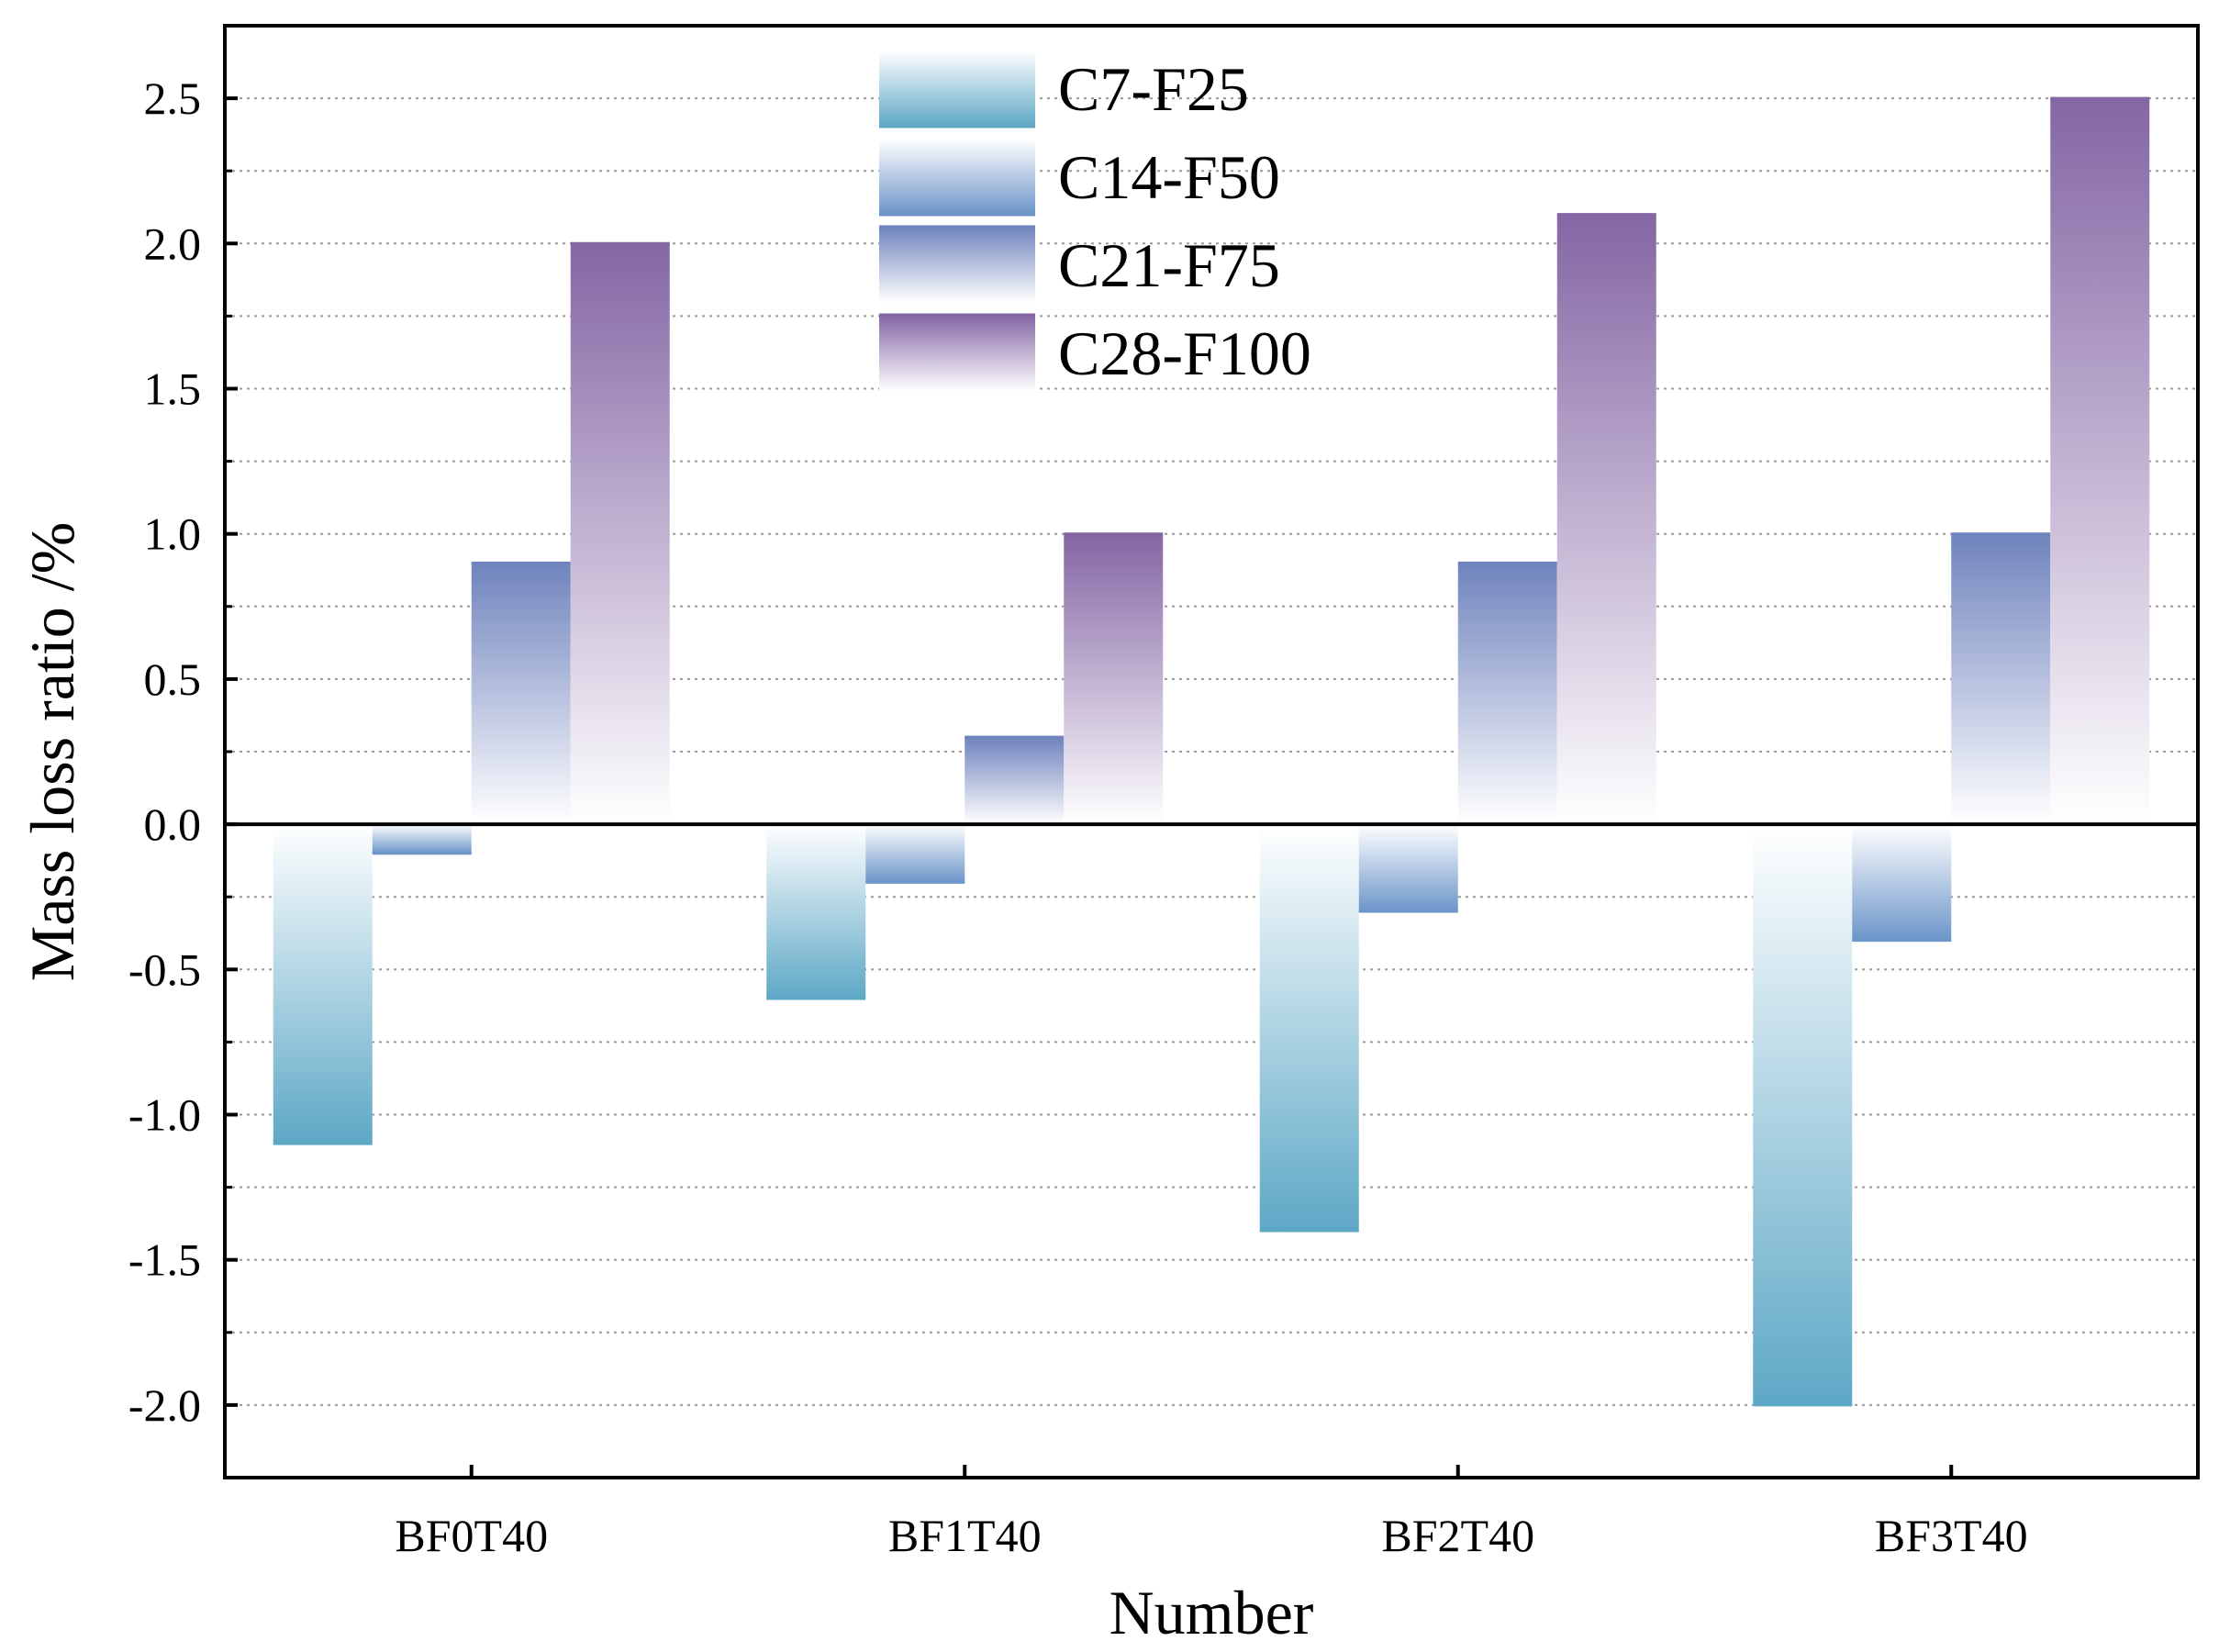 The image size is (2230, 1652). I want to click on y-tick-label: -2.0, so click(164, 1405).